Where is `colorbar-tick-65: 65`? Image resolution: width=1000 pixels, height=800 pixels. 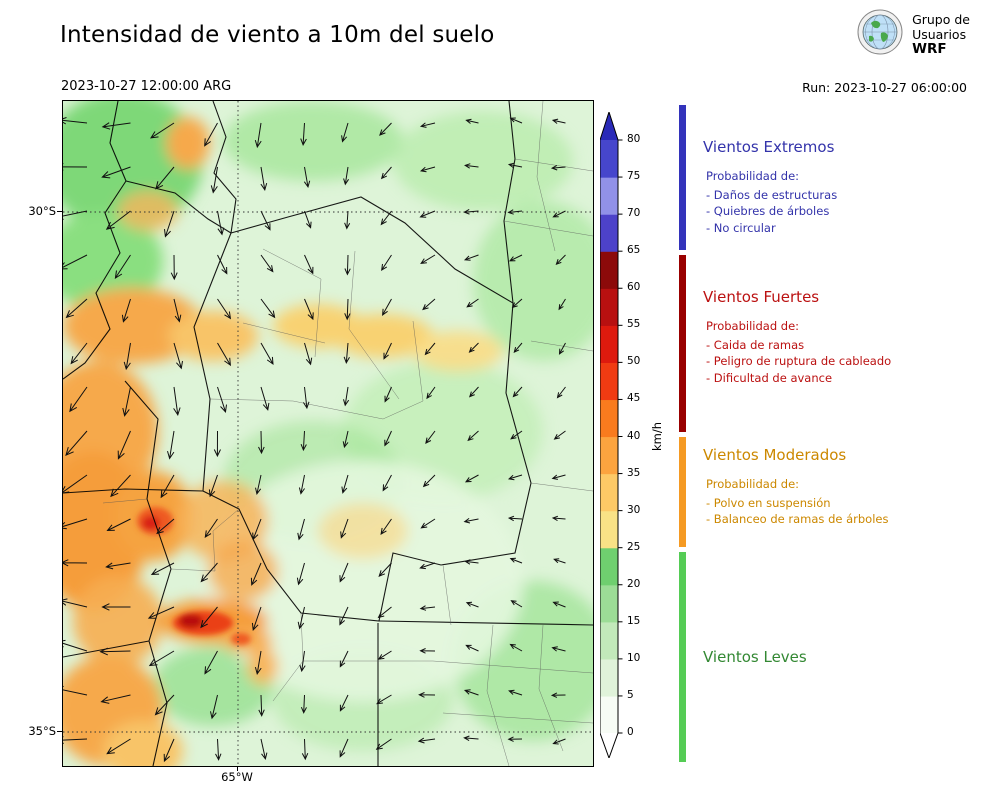 colorbar-tick-65: 65 is located at coordinates (634, 250).